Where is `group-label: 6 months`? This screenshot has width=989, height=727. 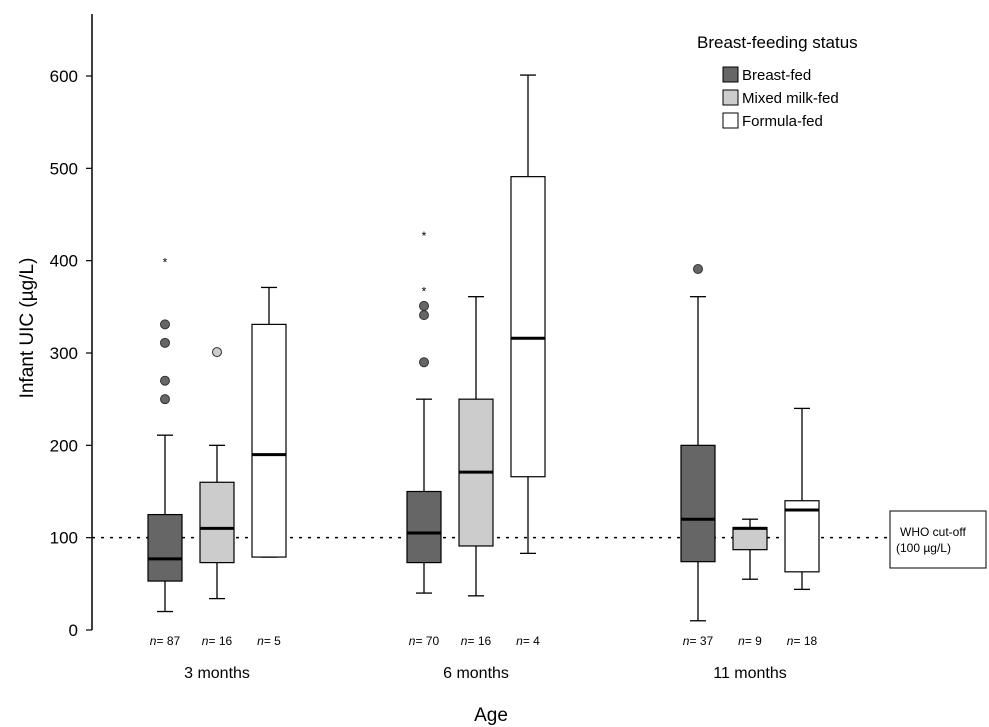
group-label: 6 months is located at coordinates (476, 673).